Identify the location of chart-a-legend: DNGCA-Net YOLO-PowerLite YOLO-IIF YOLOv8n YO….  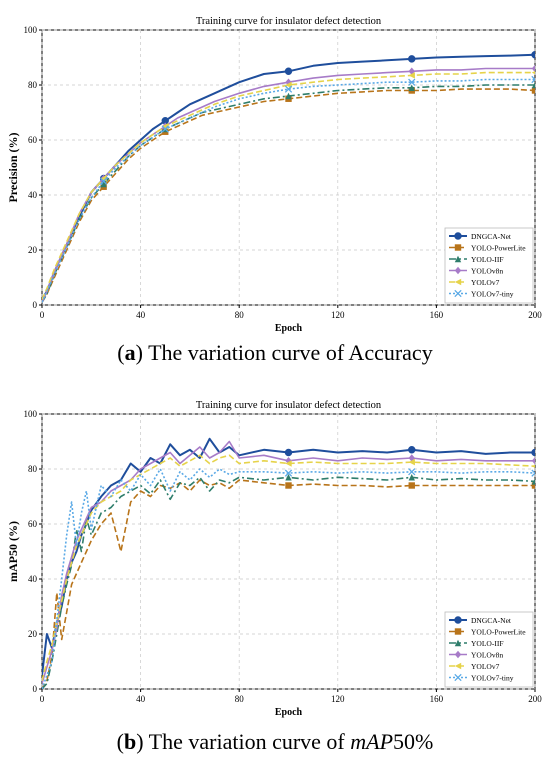
(489, 265).